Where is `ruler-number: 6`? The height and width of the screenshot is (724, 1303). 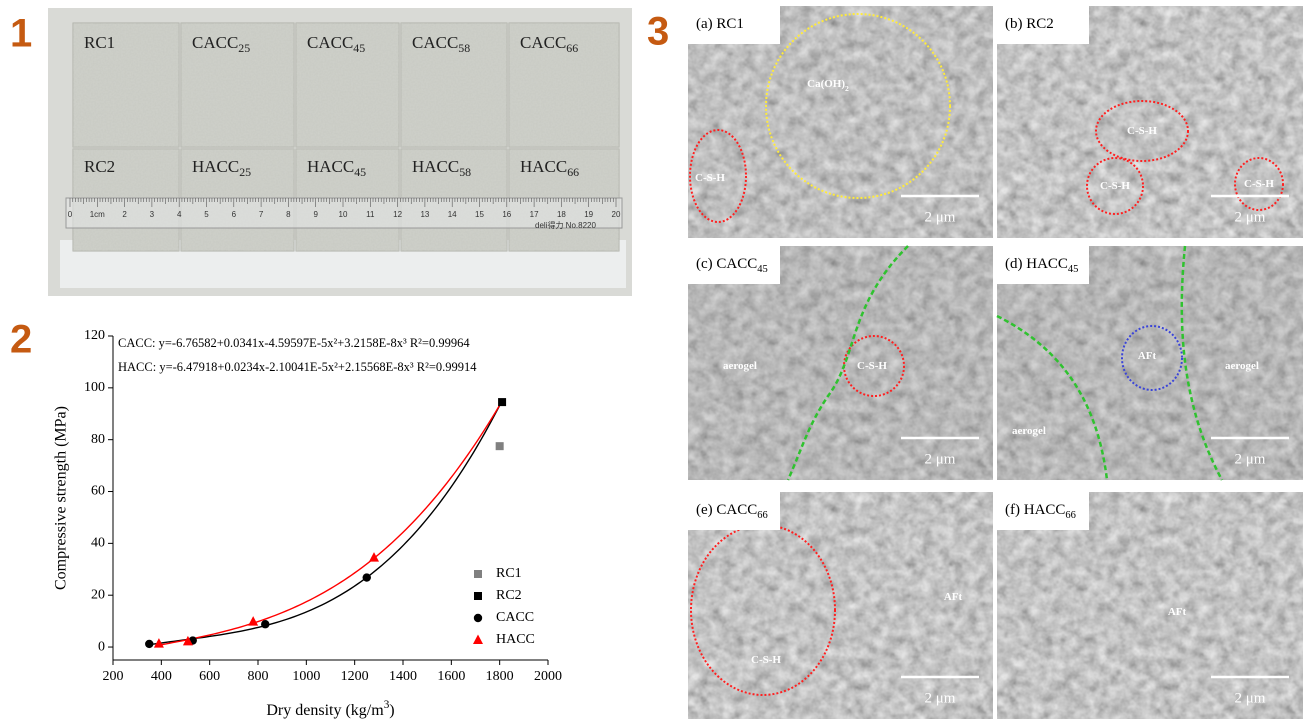
ruler-number: 6 is located at coordinates (234, 214).